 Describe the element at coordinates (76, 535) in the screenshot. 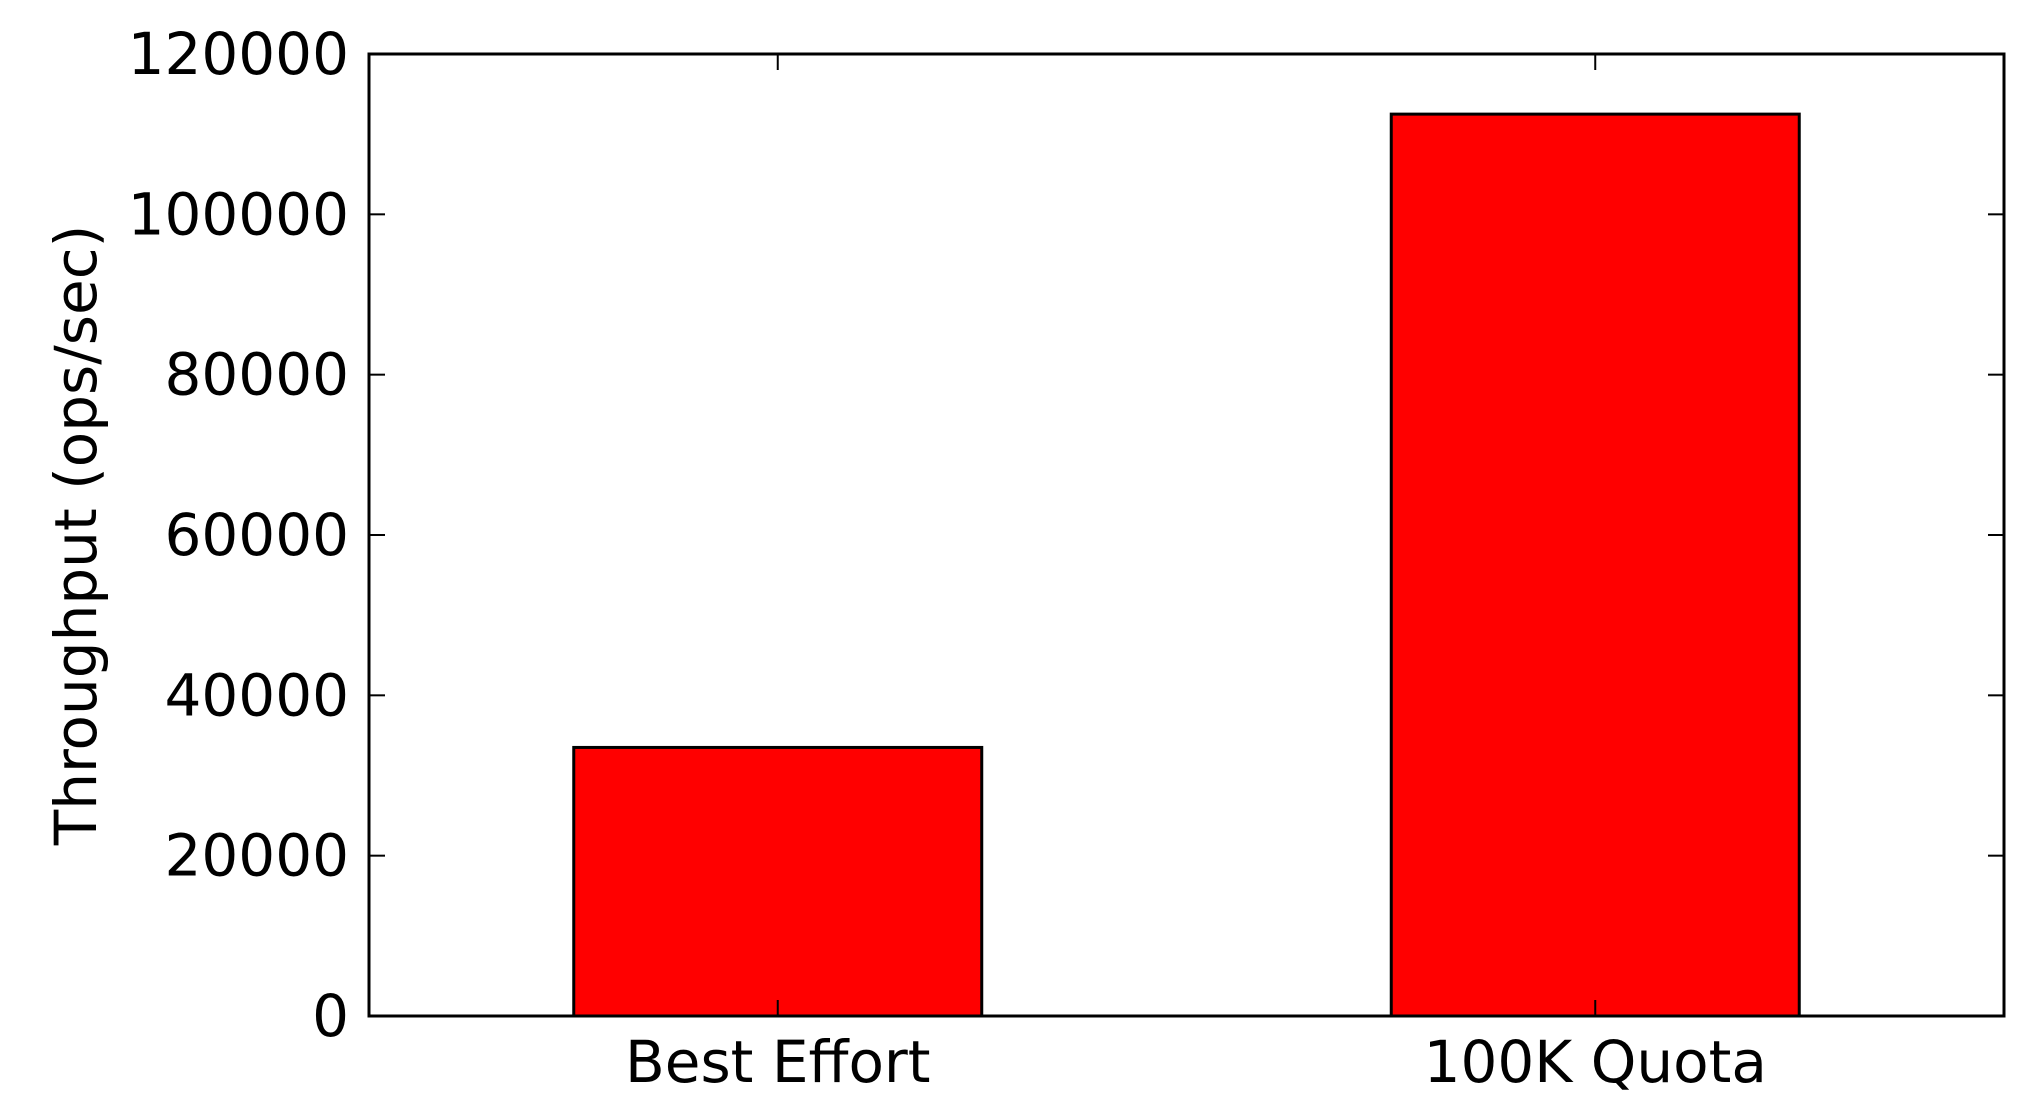

I see `y-axis-label: Throughput (ops/sec)` at that location.